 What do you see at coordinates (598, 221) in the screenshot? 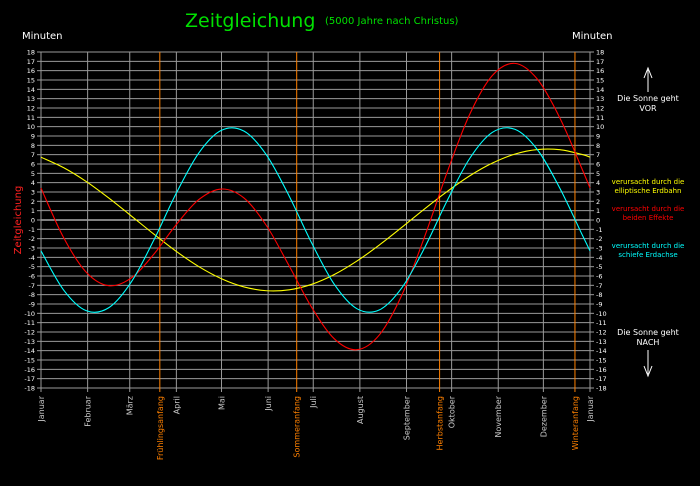
I see `y-tick-label-right: 0` at bounding box center [598, 221].